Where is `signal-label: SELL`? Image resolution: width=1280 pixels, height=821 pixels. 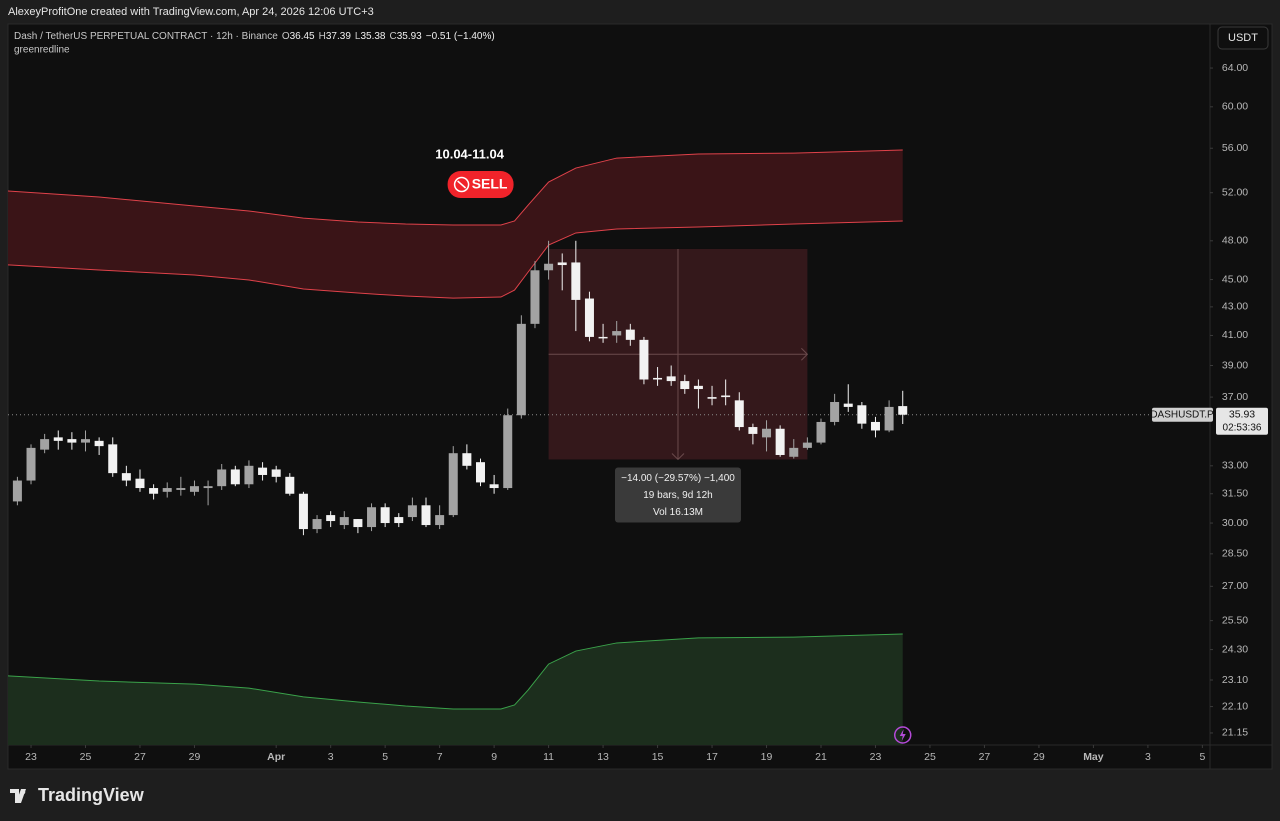 signal-label: SELL is located at coordinates (490, 184).